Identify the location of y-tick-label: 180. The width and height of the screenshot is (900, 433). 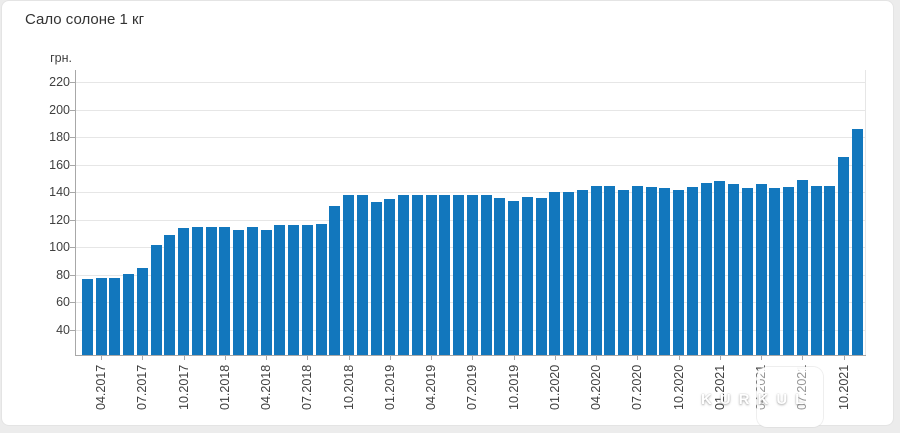
(59, 137).